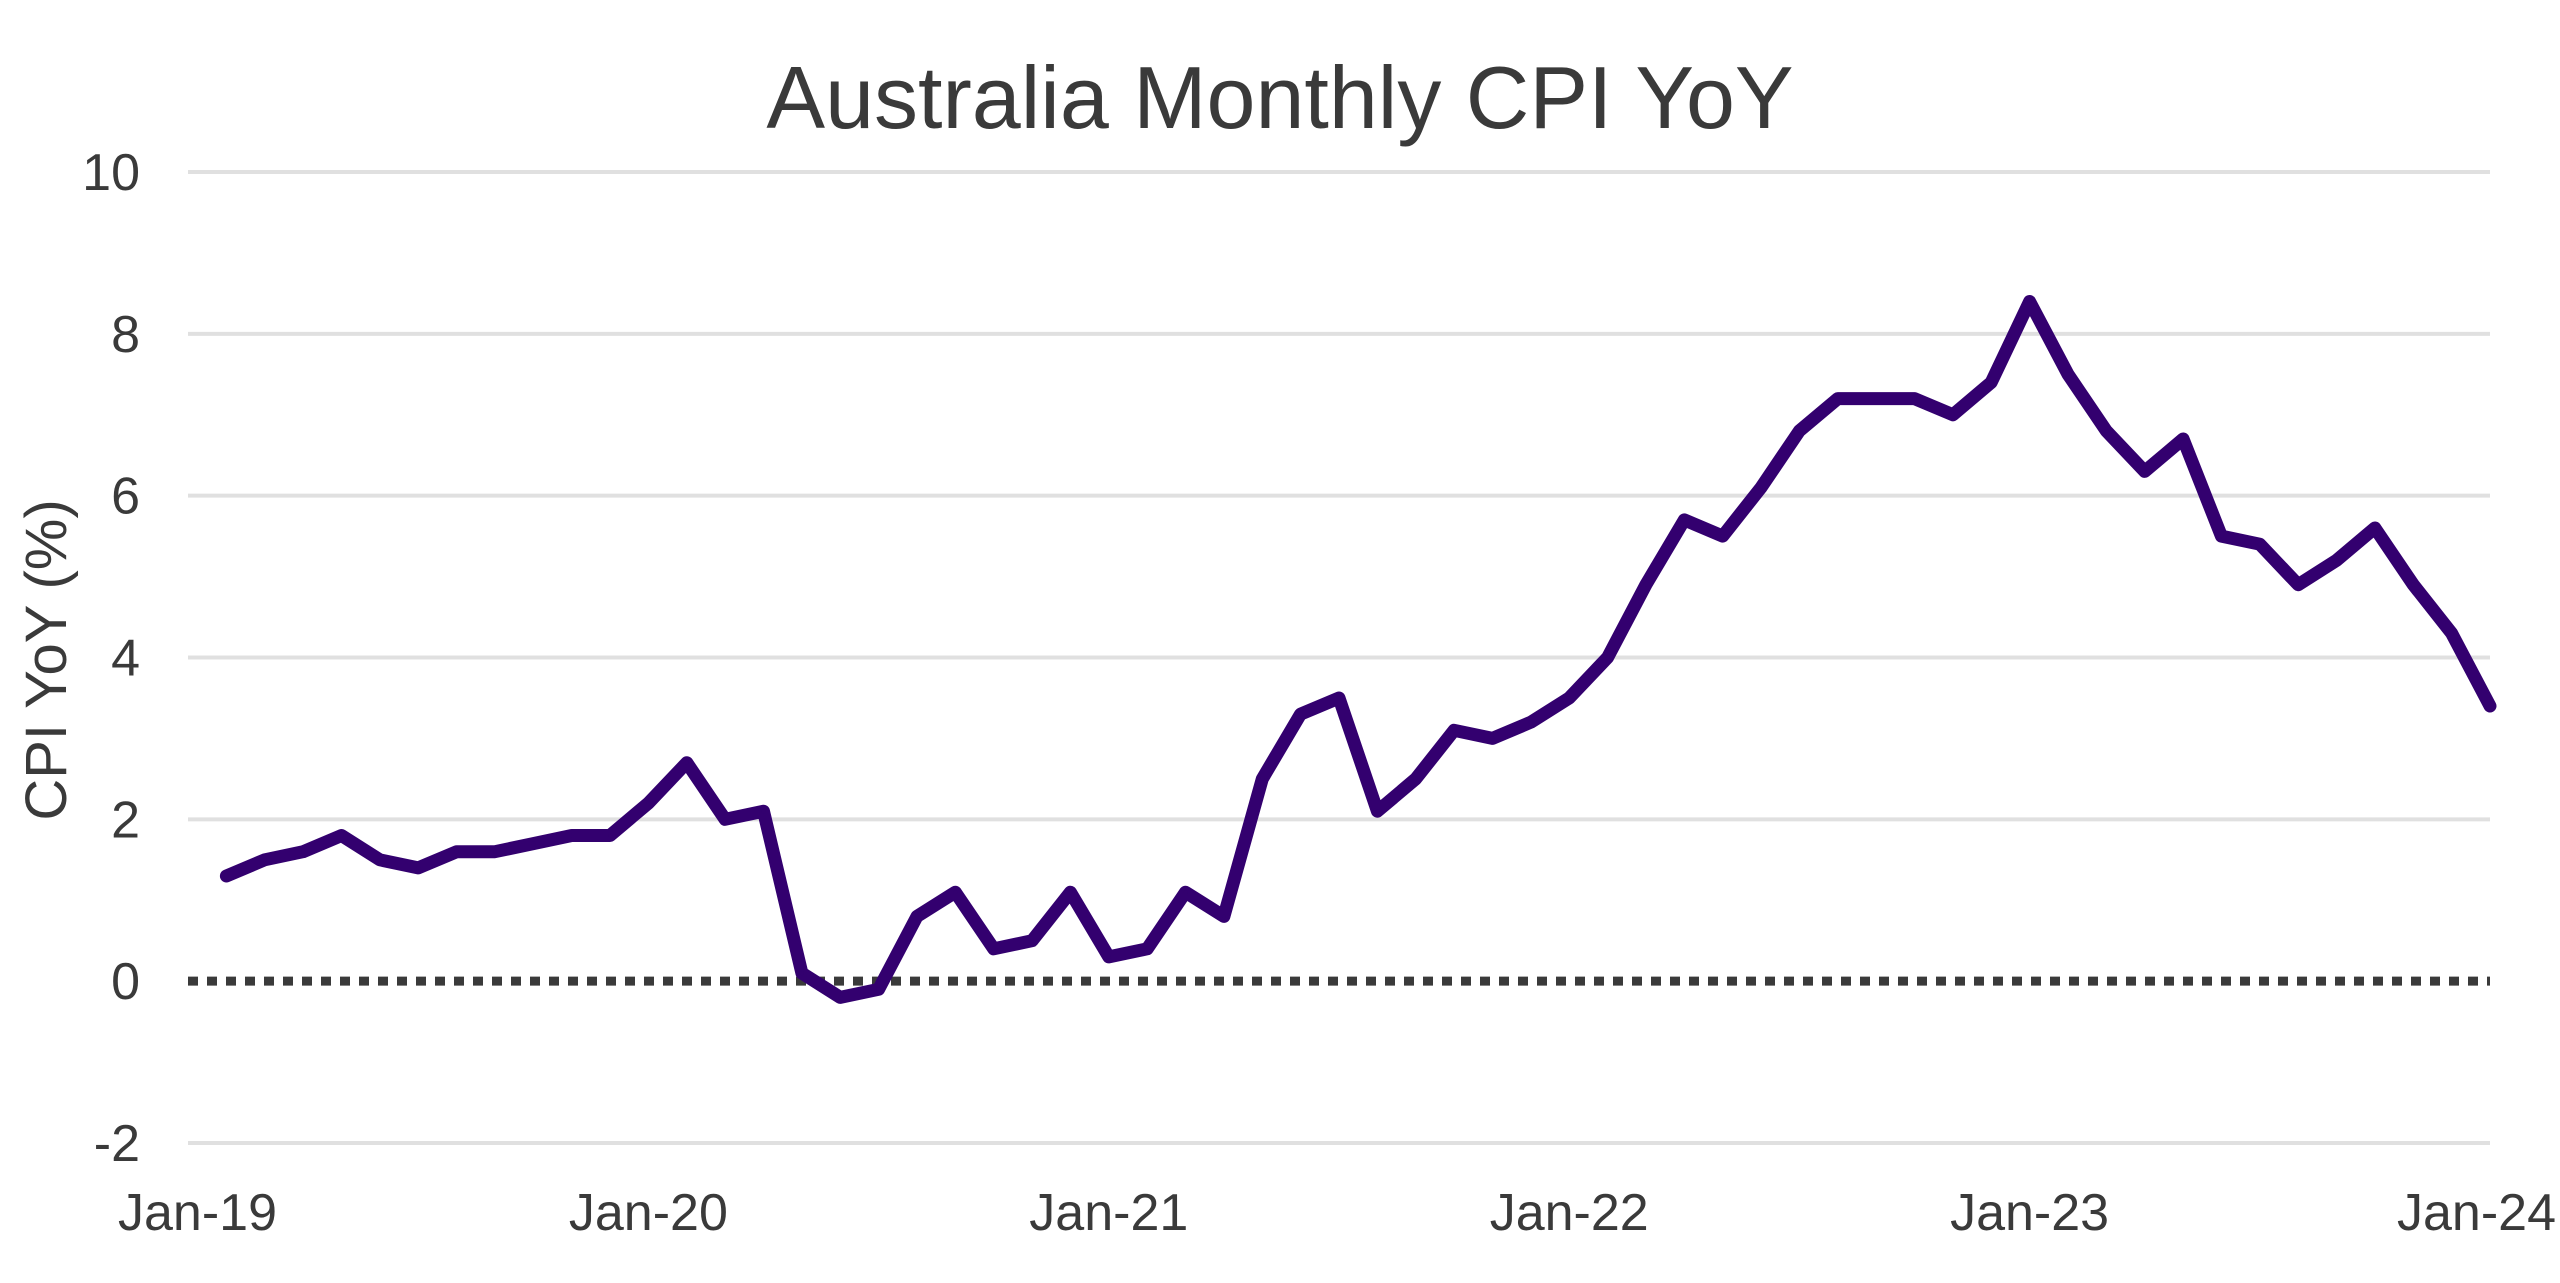 The height and width of the screenshot is (1283, 2560). What do you see at coordinates (125, 335) in the screenshot?
I see `y-tick-label: 8` at bounding box center [125, 335].